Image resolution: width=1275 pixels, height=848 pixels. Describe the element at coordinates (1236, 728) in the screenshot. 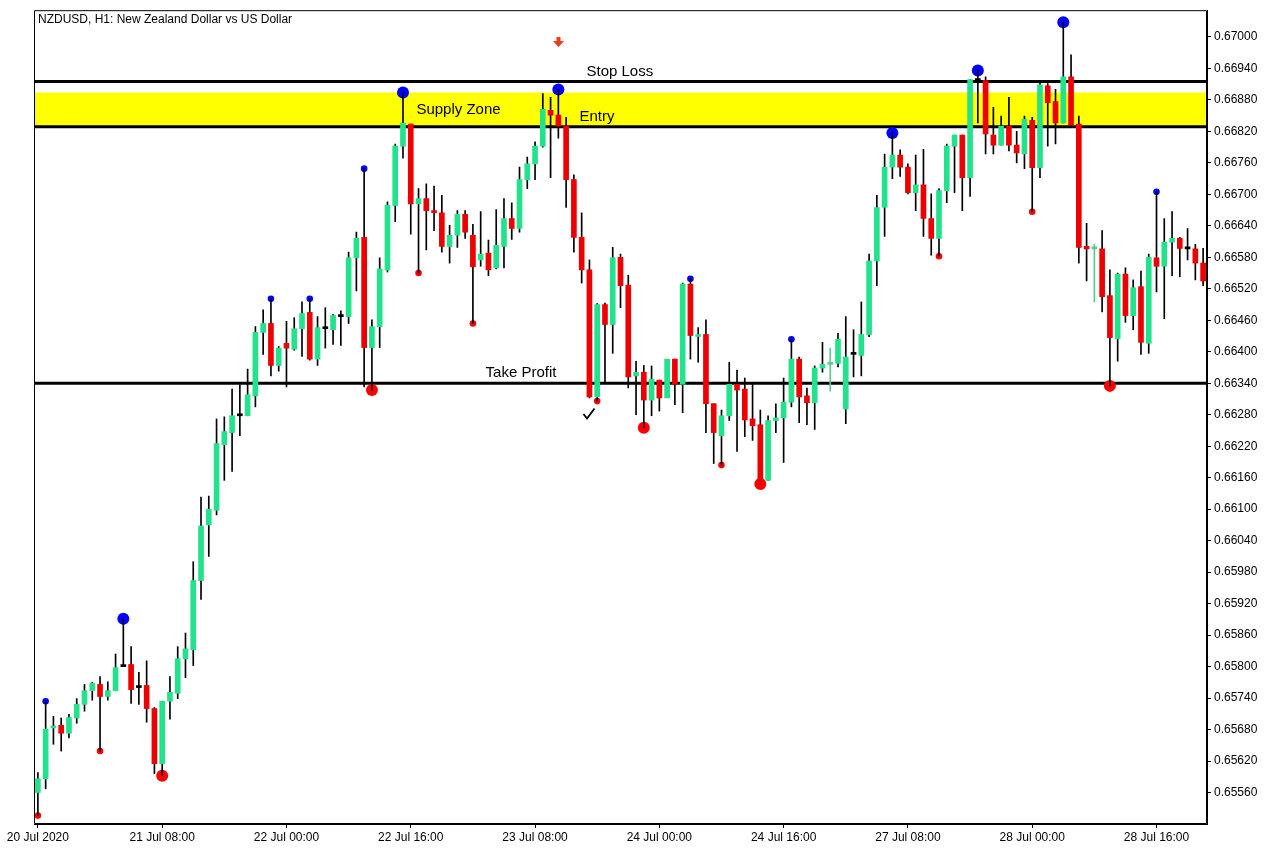

I see `y-tick-label: 0.65680` at that location.